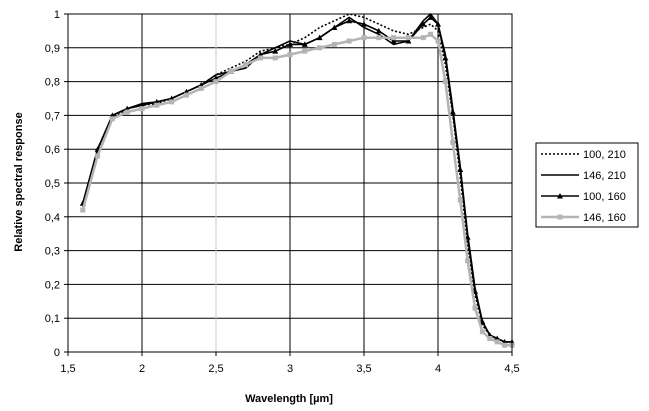  I want to click on legend: 100, 210 146, 210 100, 160 146, 160, so click(587, 185).